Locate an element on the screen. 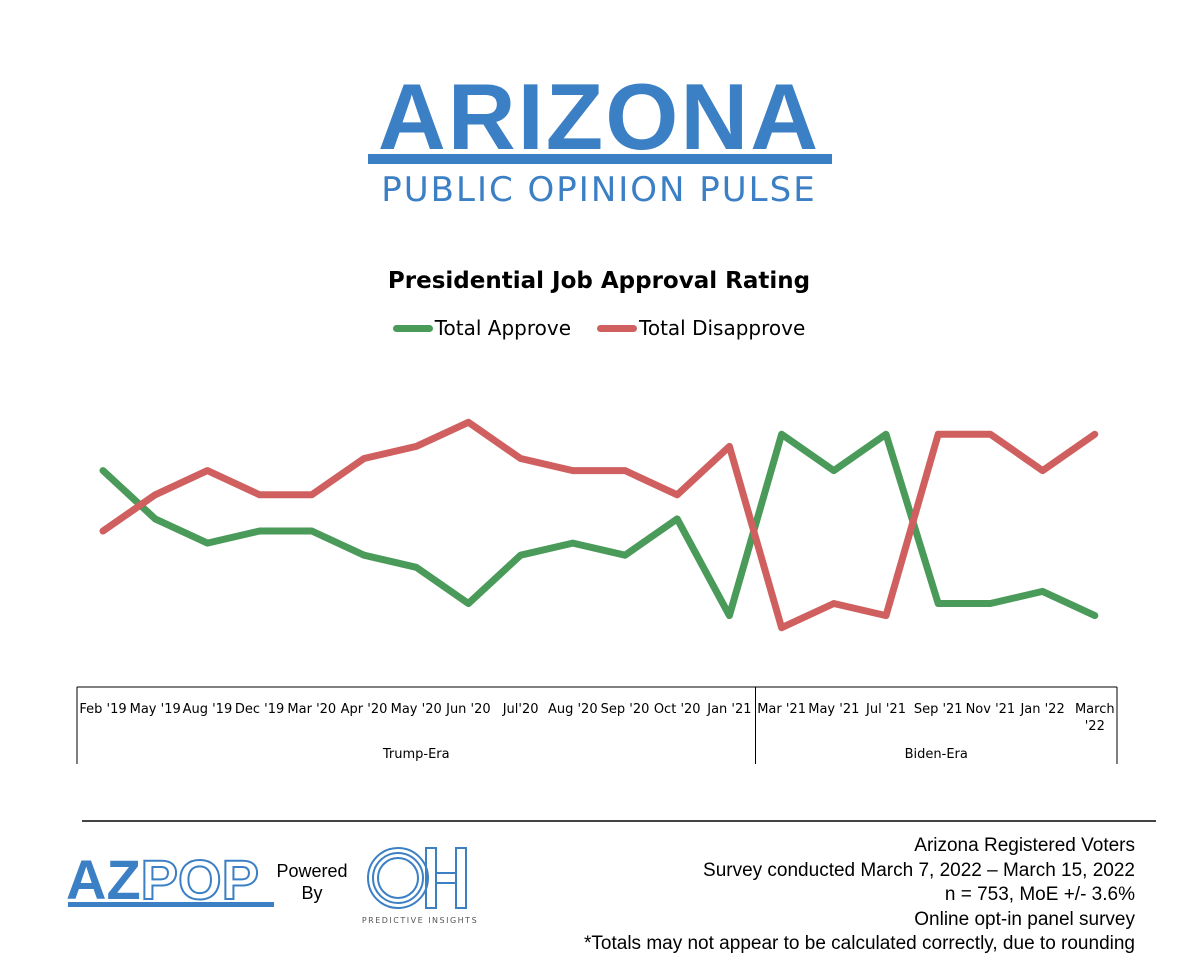 The width and height of the screenshot is (1198, 976). x-tick-label: Jul'20 is located at coordinates (520, 709).